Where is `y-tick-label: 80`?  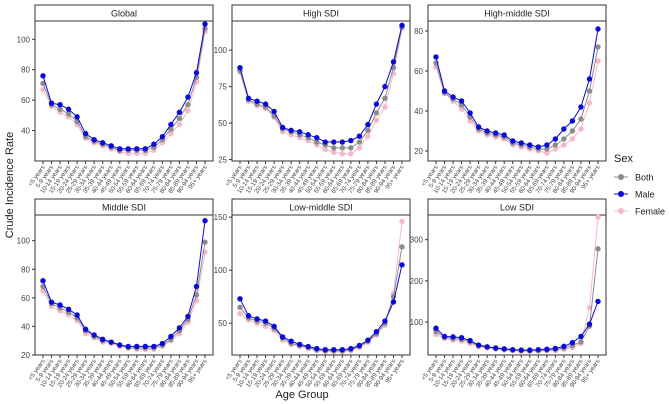 y-tick-label: 80 is located at coordinates (25, 269).